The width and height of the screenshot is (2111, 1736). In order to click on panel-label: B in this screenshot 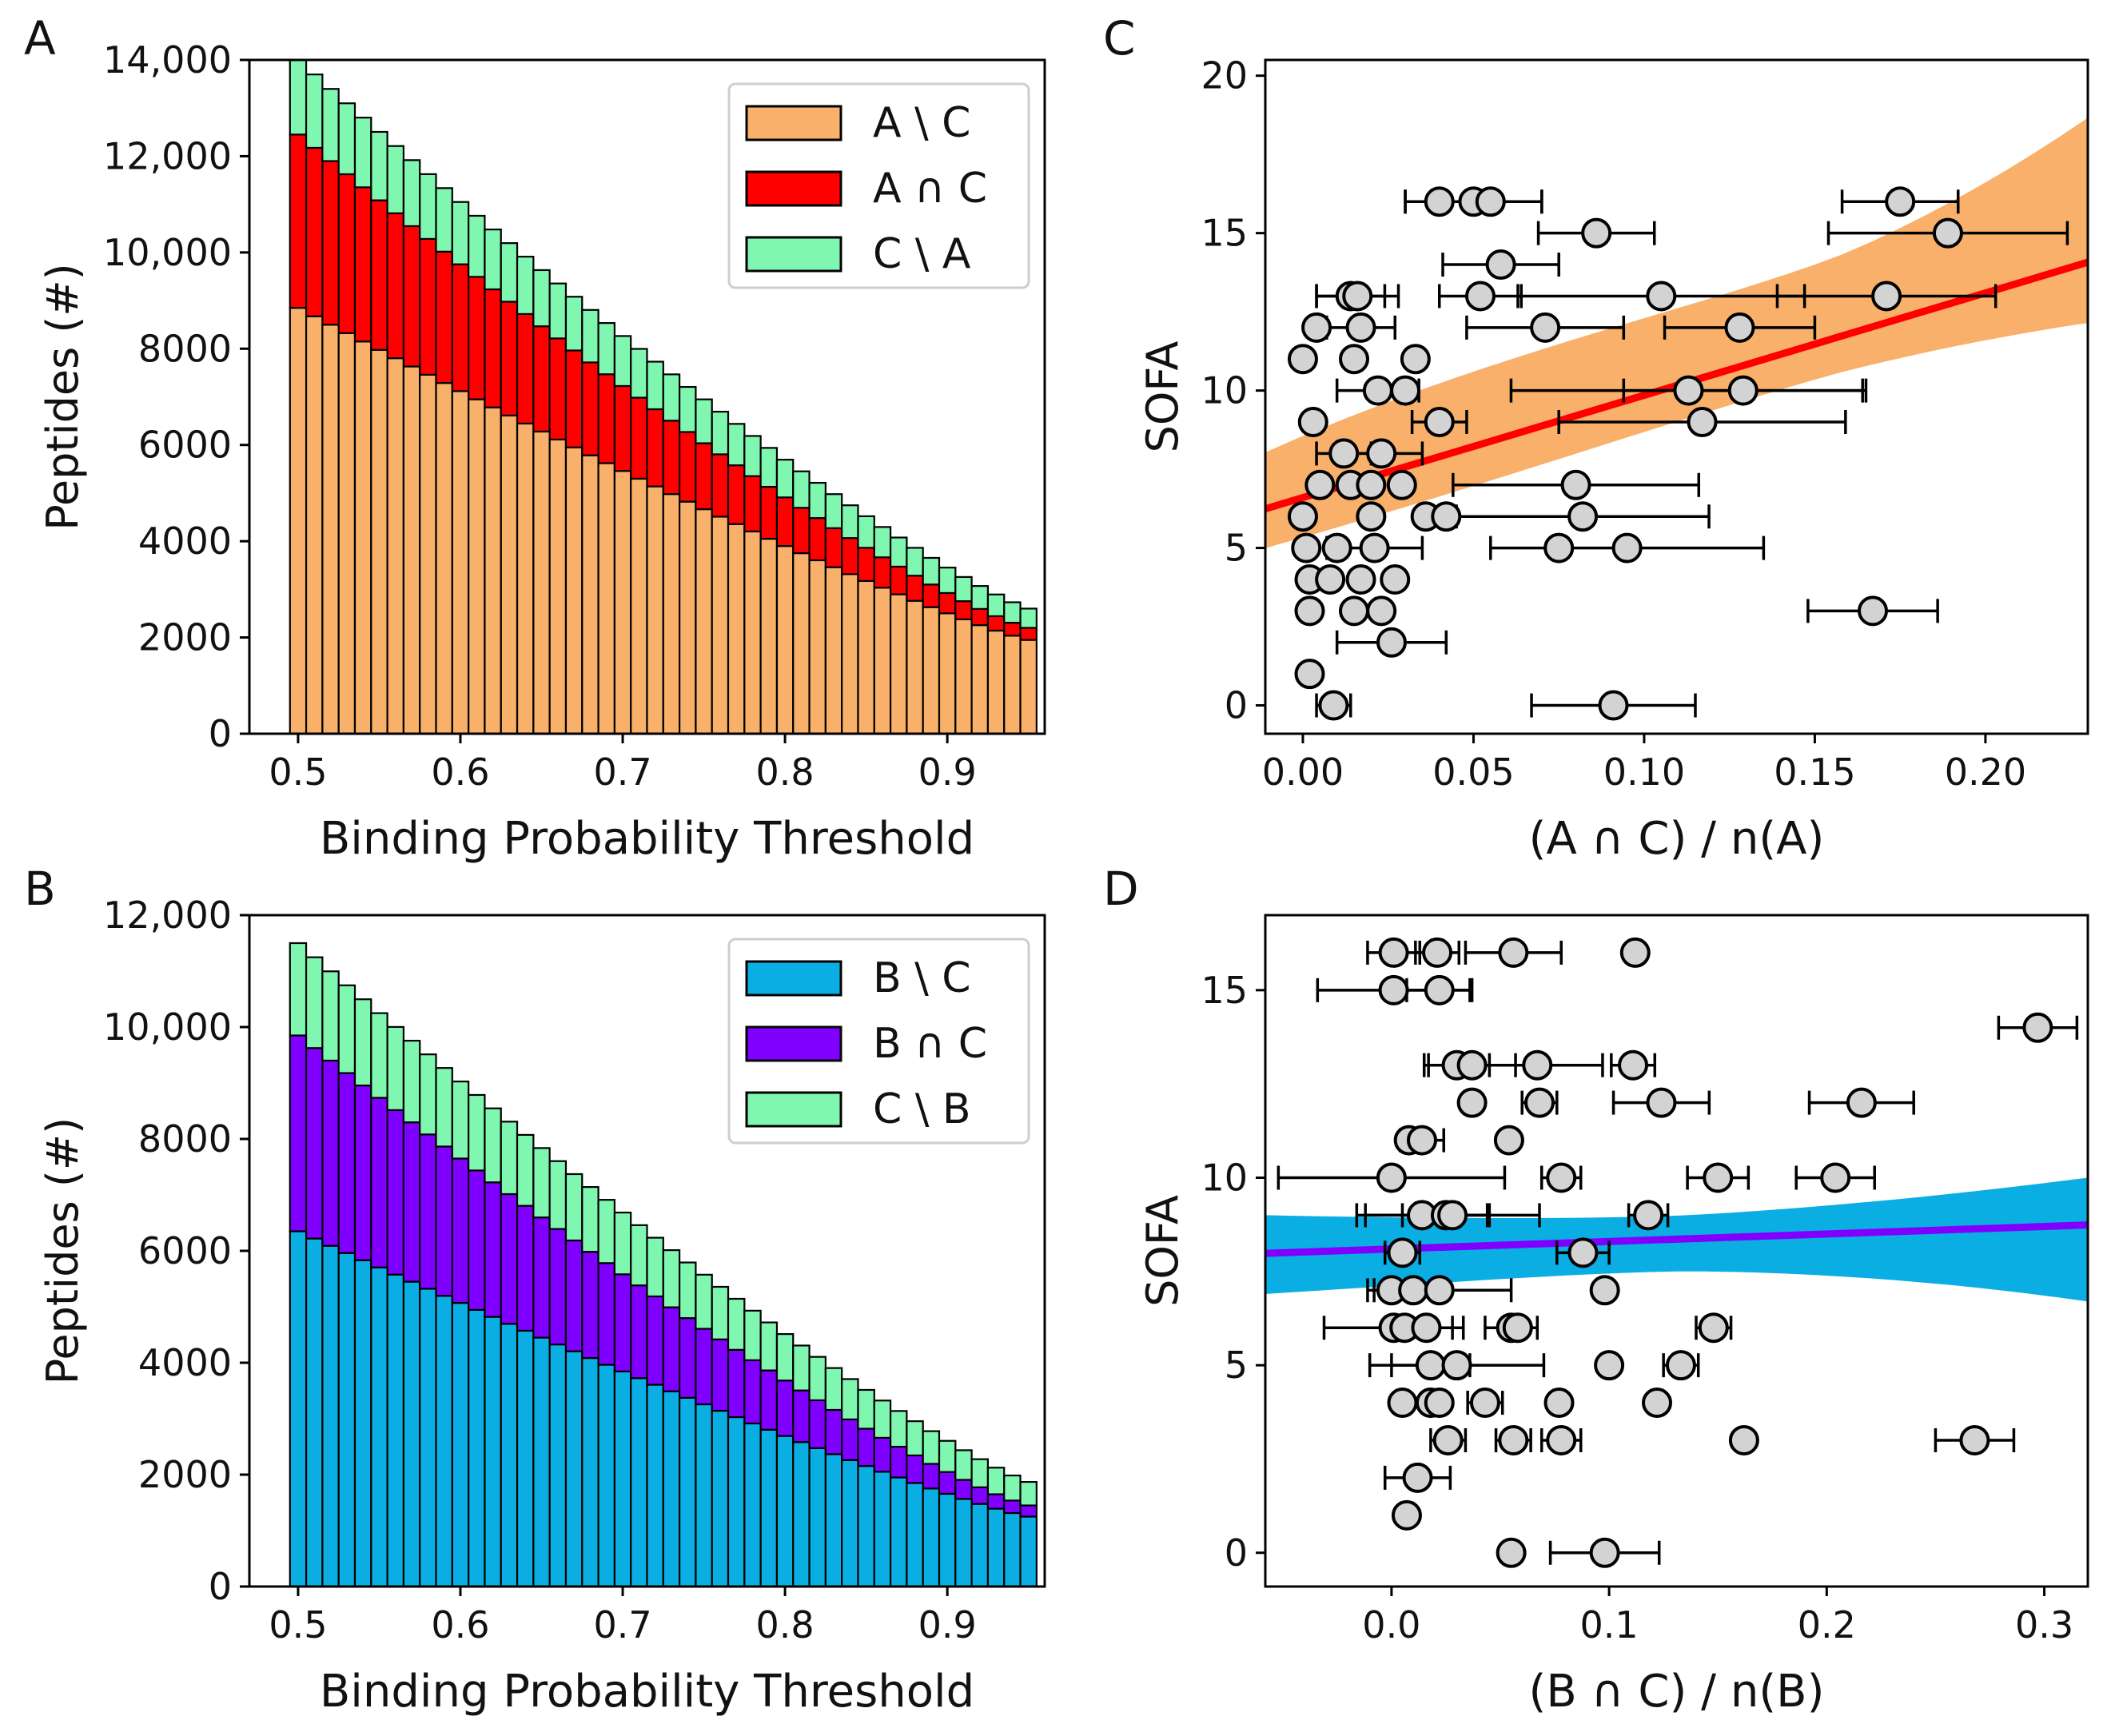, I will do `click(40, 889)`.